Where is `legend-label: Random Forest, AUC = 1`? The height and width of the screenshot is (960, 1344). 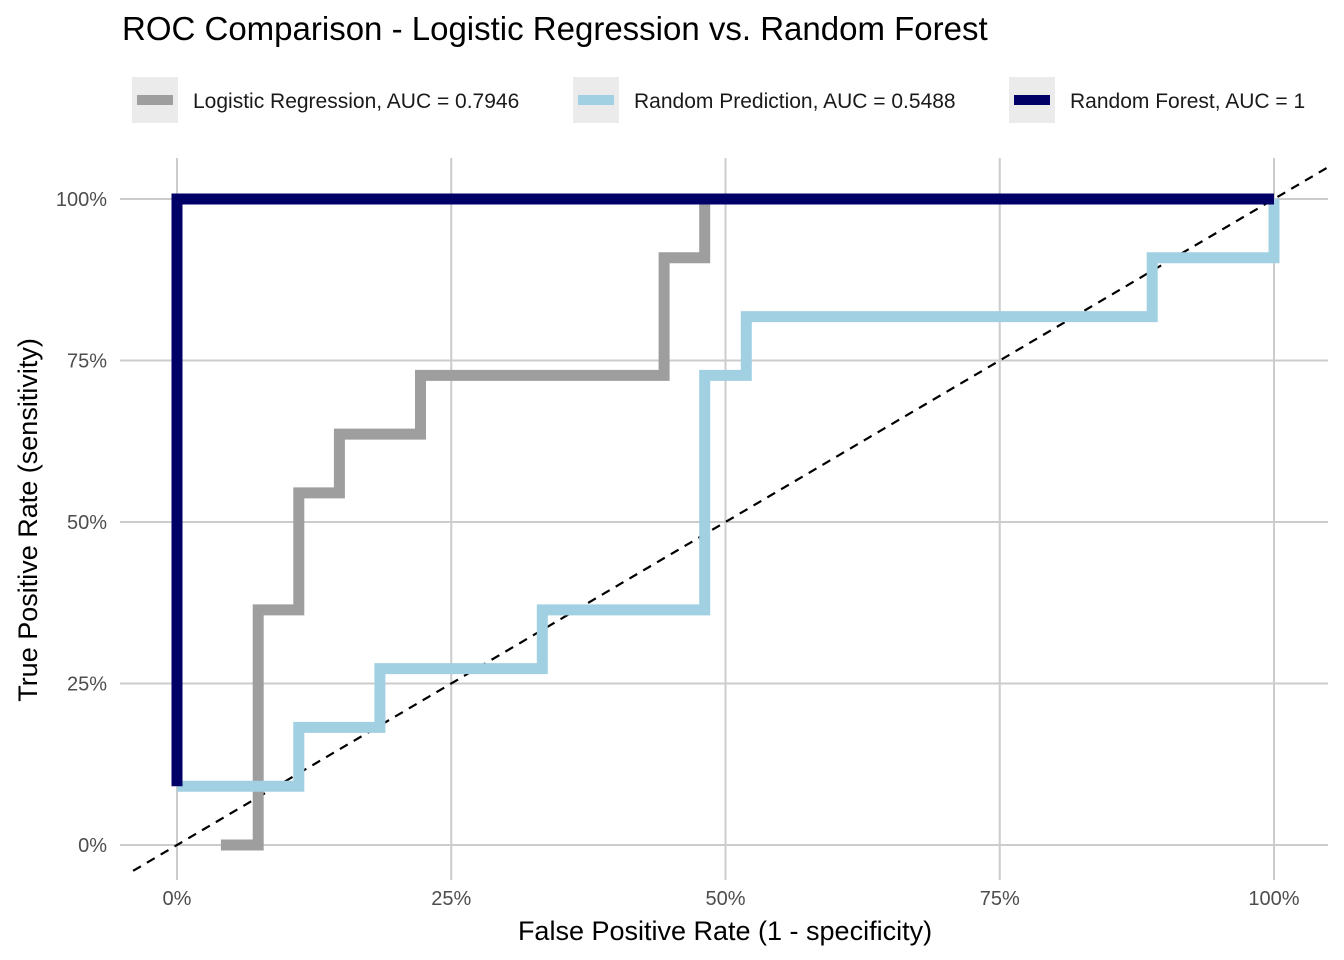
legend-label: Random Forest, AUC = 1 is located at coordinates (1187, 101).